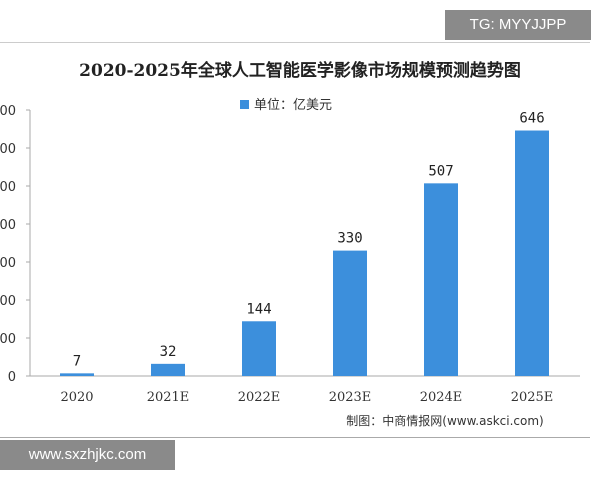 This screenshot has width=600, height=480. What do you see at coordinates (295, 42) in the screenshot?
I see `top-divider` at bounding box center [295, 42].